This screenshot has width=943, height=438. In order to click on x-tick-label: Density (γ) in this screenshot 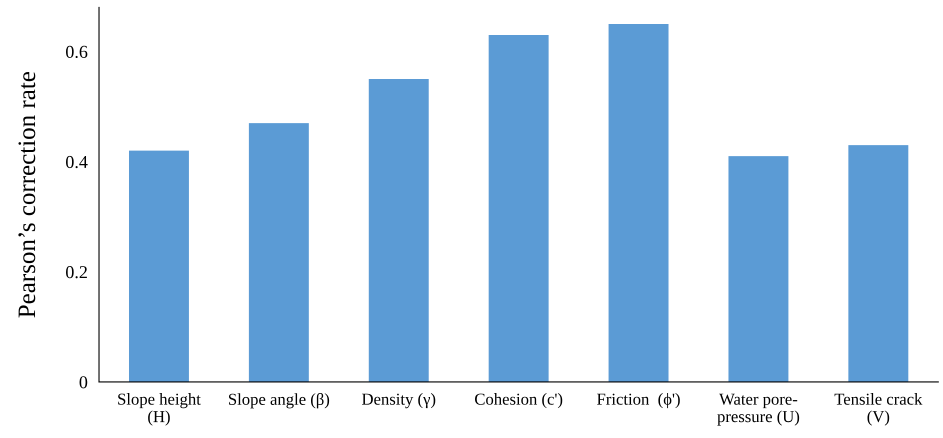, I will do `click(399, 400)`.